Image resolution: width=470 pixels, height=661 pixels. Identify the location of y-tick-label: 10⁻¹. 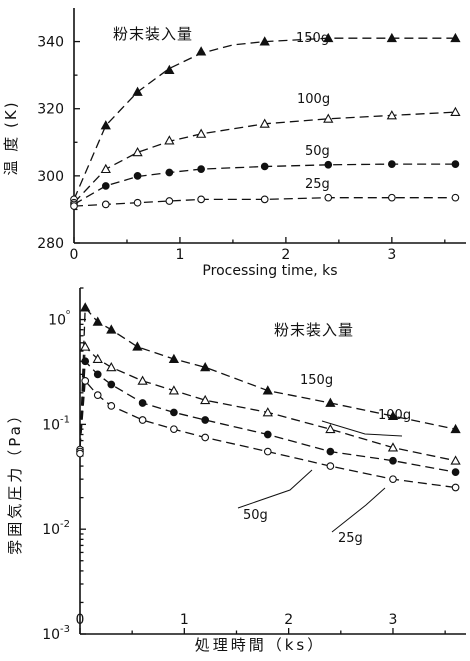
(56, 423).